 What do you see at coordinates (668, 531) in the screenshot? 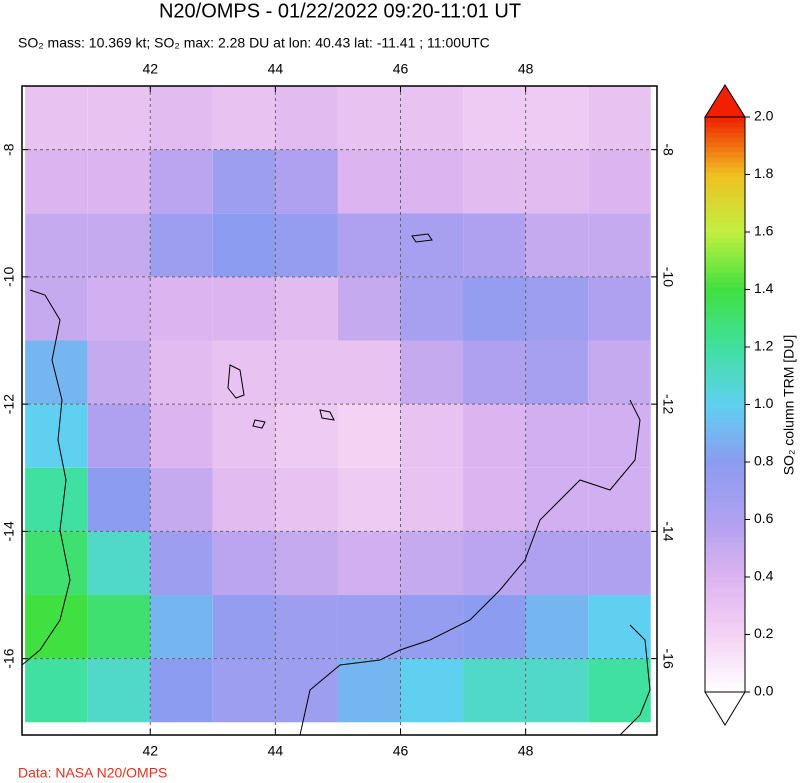
I see `y-tick-label: -14` at bounding box center [668, 531].